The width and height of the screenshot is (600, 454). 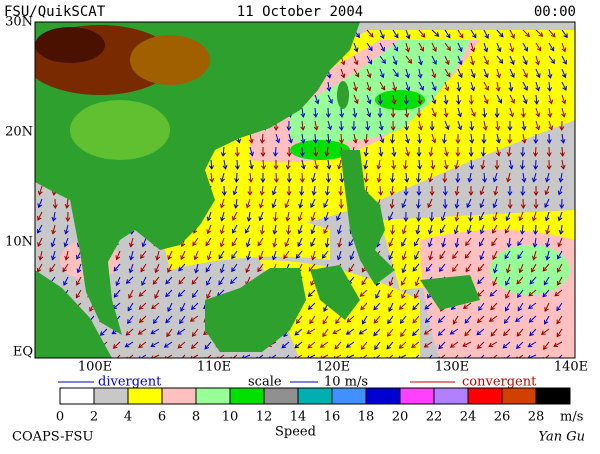 What do you see at coordinates (346, 382) in the screenshot?
I see `scale-value: 10 m/s` at bounding box center [346, 382].